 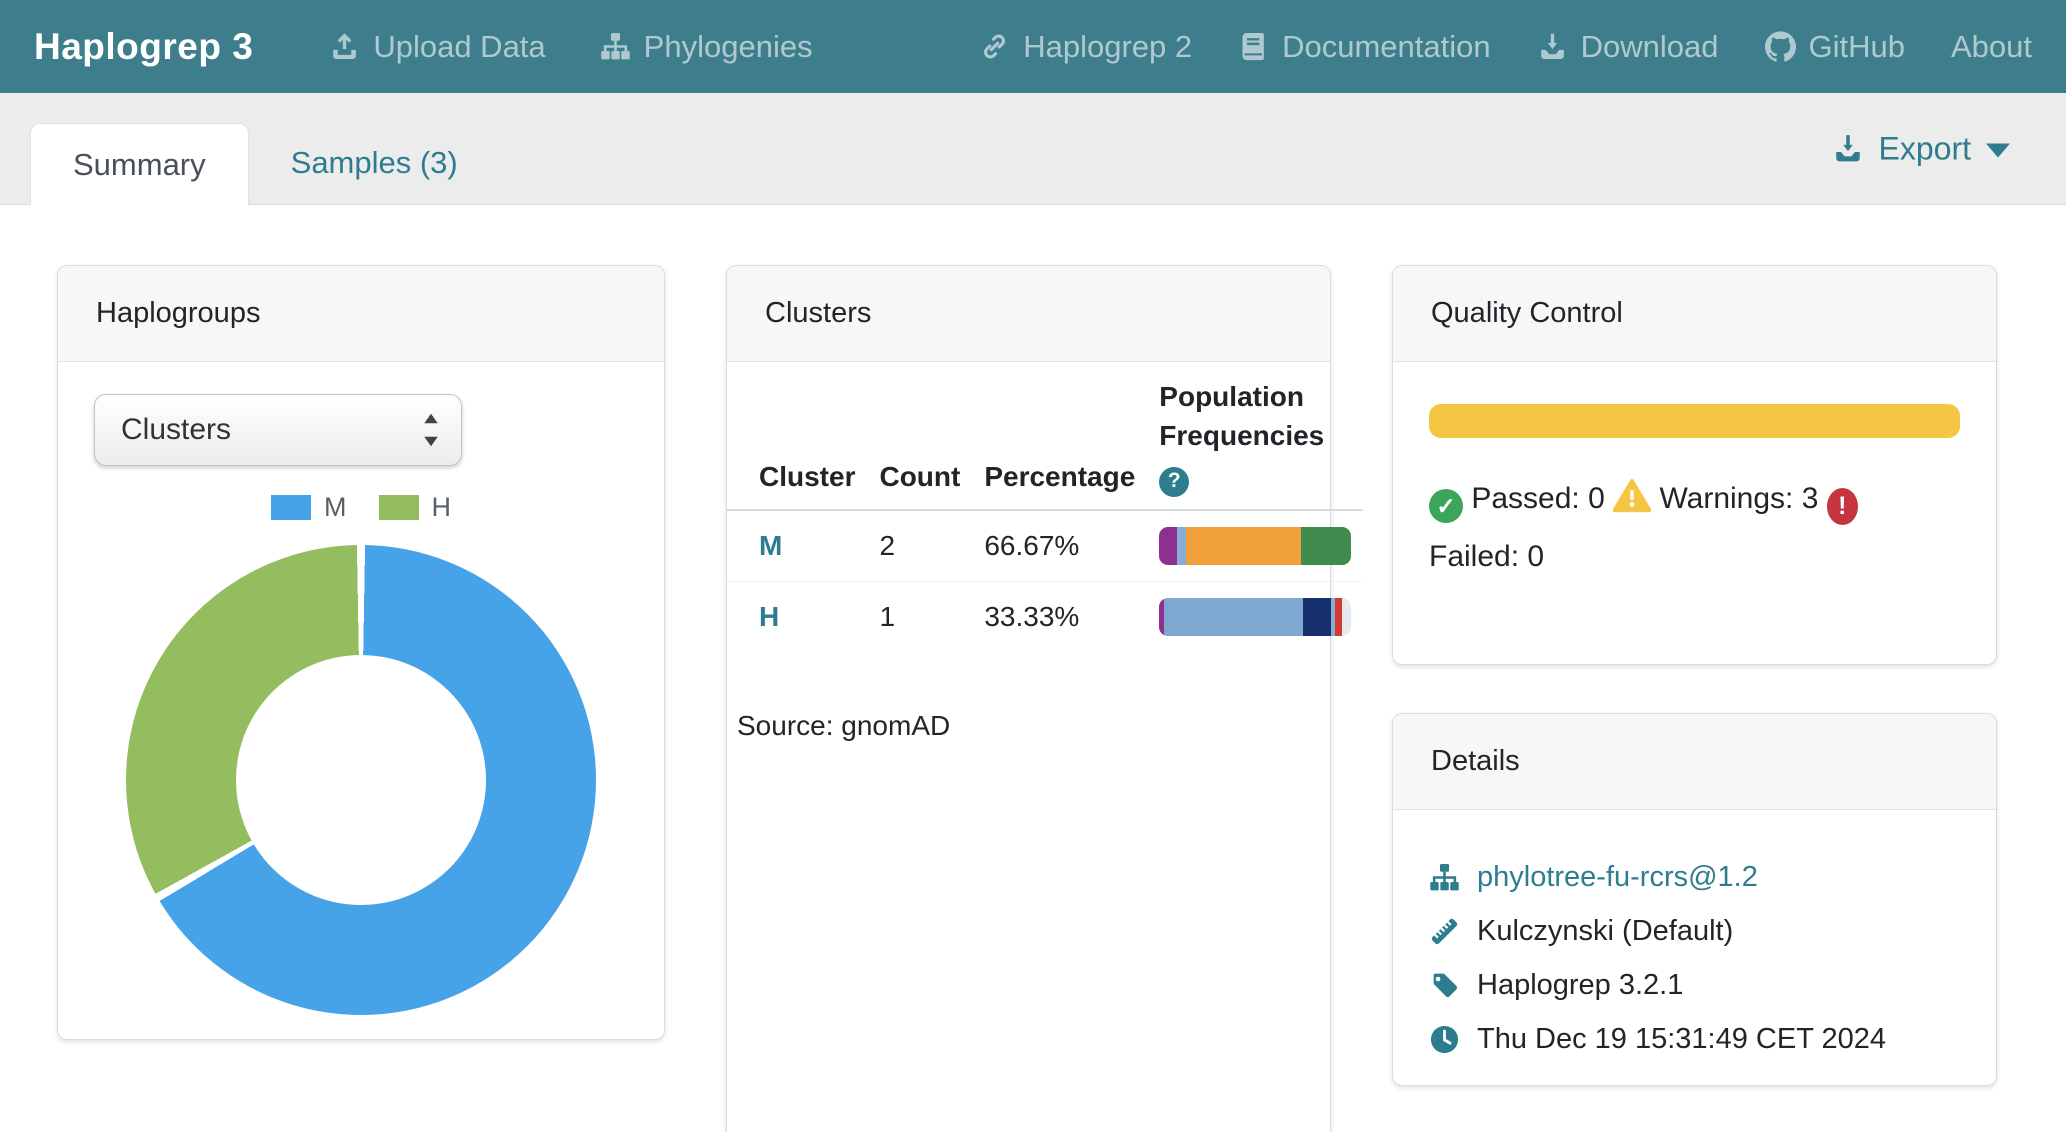 I want to click on ruler-icon, so click(x=1444, y=931).